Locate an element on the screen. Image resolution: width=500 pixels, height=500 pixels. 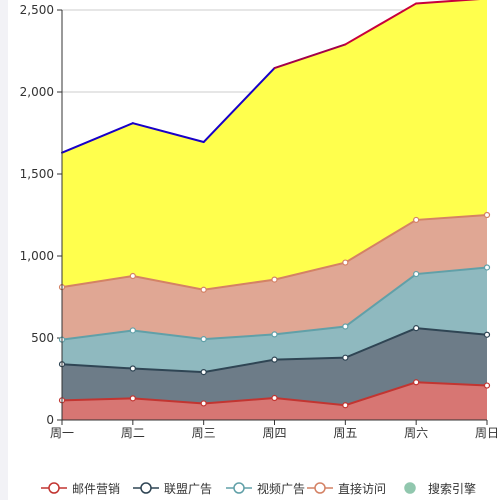
left-edge-bar is located at coordinates (4, 250).